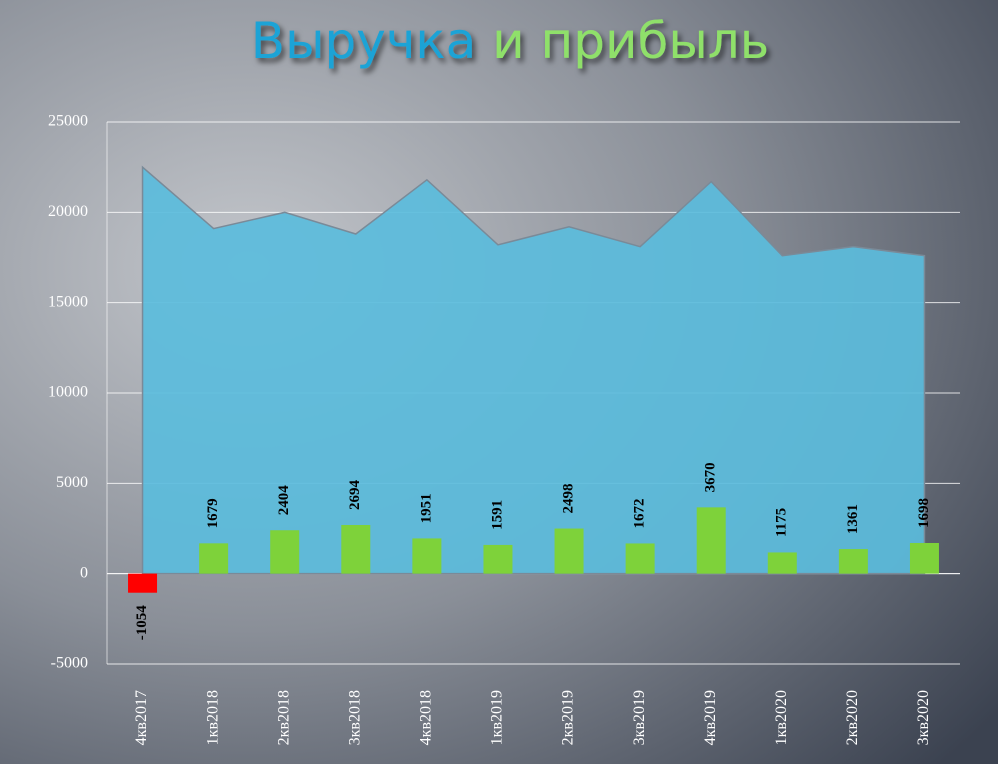  What do you see at coordinates (68, 121) in the screenshot?
I see `y-tick-label: 25000` at bounding box center [68, 121].